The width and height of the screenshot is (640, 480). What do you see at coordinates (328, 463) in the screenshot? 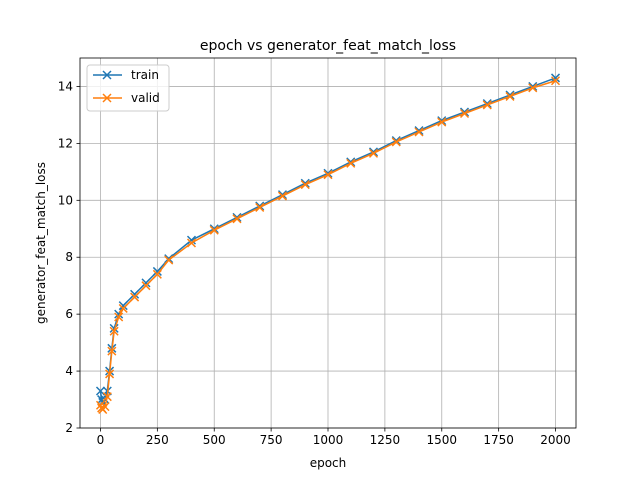
I see `x-axis-label: epoch` at bounding box center [328, 463].